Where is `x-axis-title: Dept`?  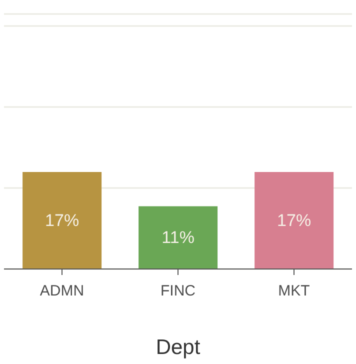
x-axis-title: Dept is located at coordinates (178, 347).